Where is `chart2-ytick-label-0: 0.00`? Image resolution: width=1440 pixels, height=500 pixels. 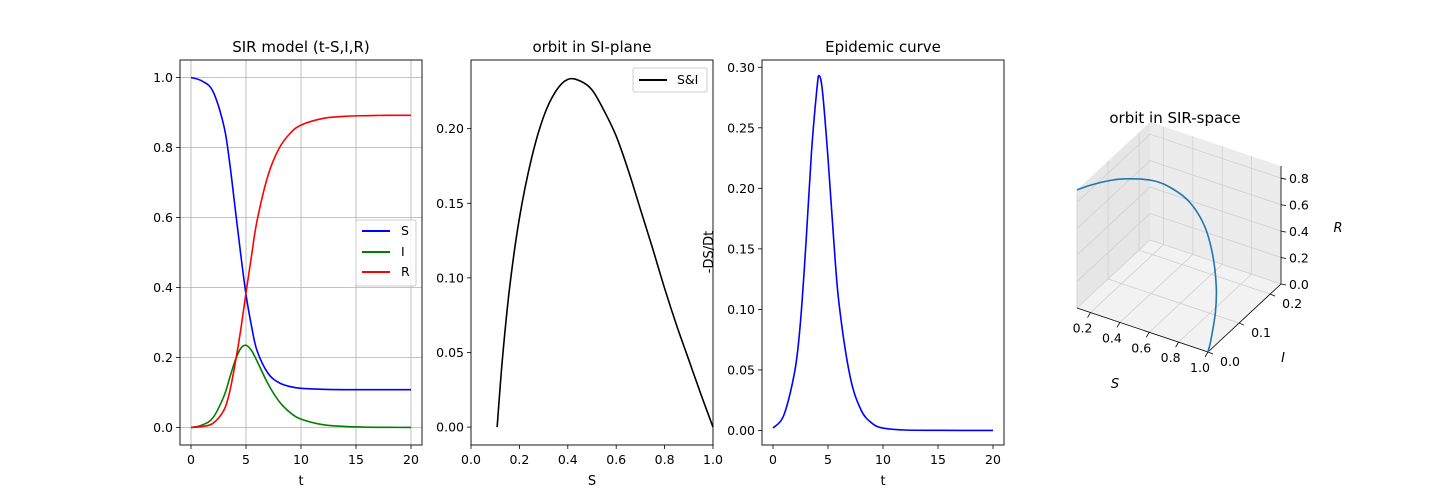
chart2-ytick-label-0: 0.00 is located at coordinates (450, 427).